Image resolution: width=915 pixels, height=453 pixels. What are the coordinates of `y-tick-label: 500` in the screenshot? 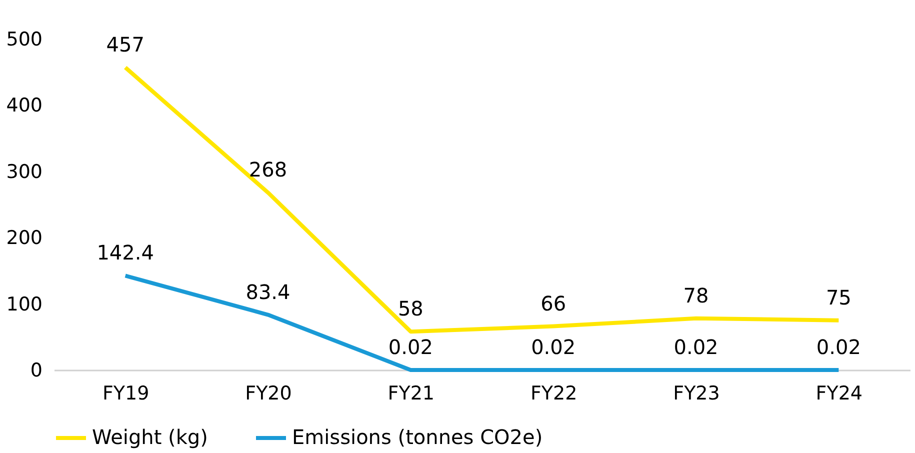 It's located at (24, 39).